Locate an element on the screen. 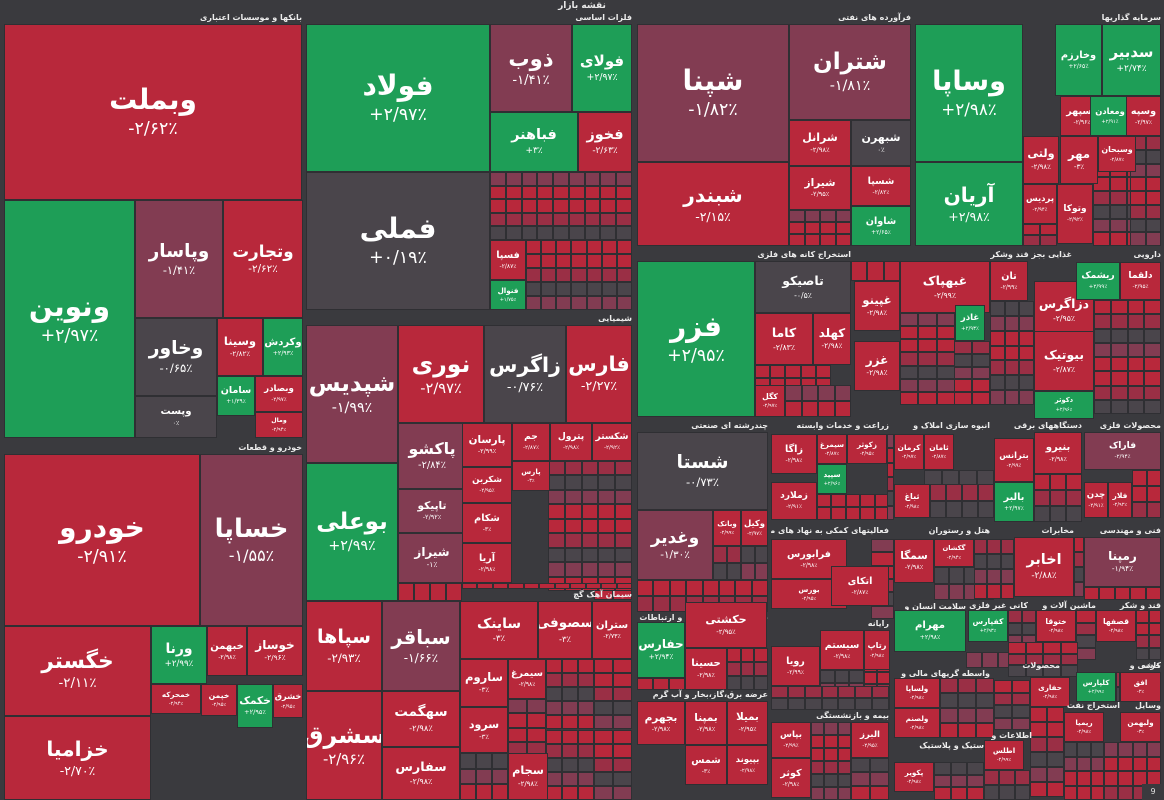 The image size is (1164, 800). symbol-tile: وساپا +۲/۹۸٪ is located at coordinates (969, 93).